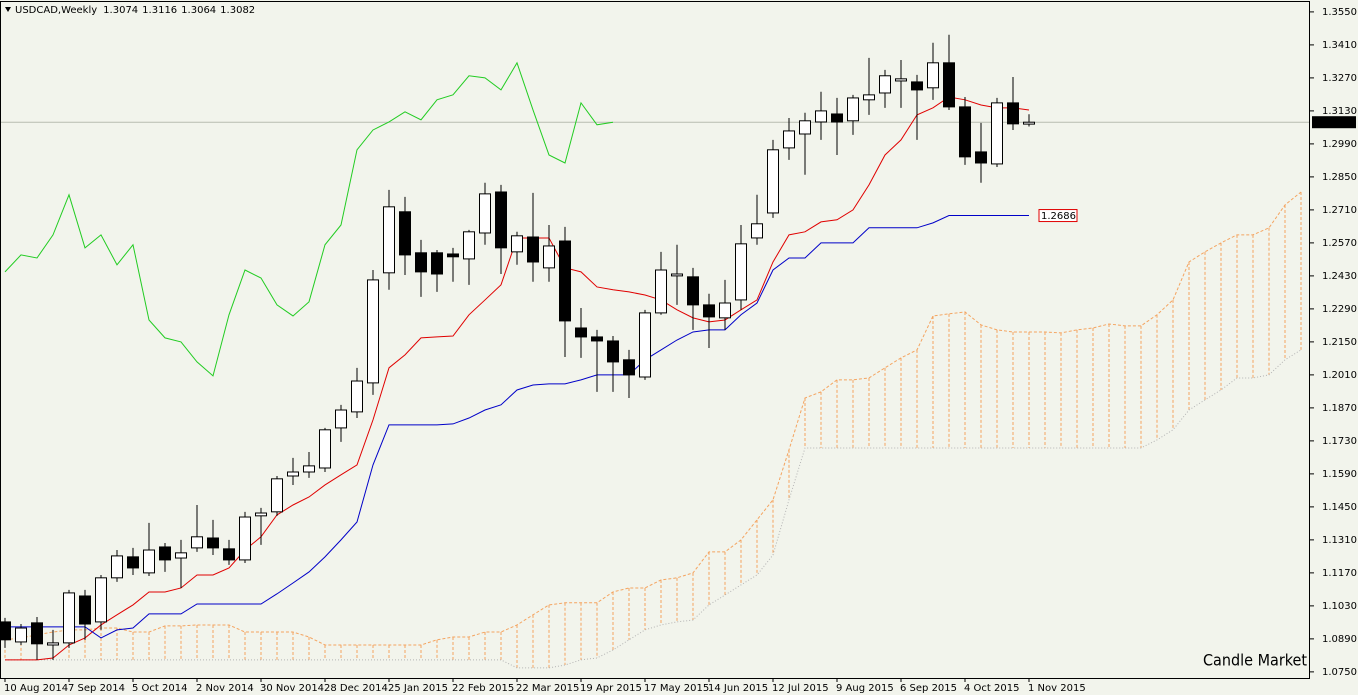 The height and width of the screenshot is (695, 1358). Describe the element at coordinates (1339, 144) in the screenshot. I see `y-tick-label: 1.2990` at that location.